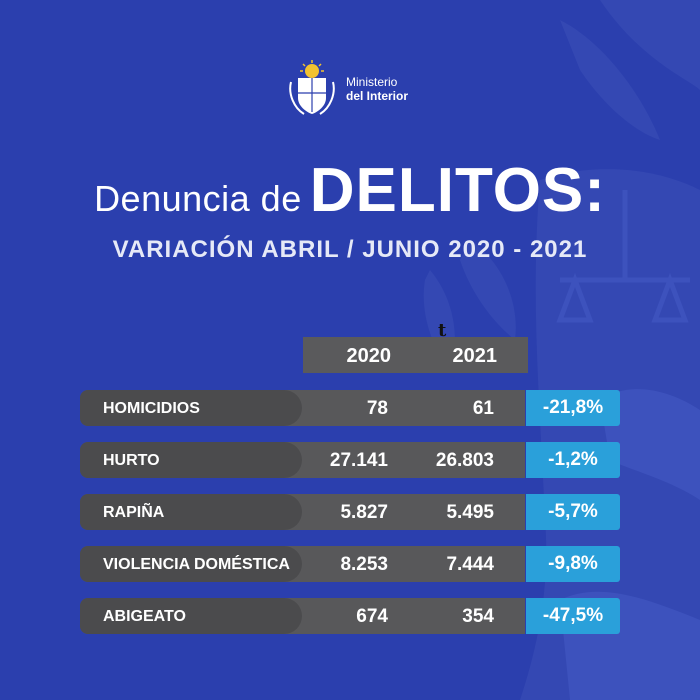 This screenshot has height=700, width=700. Describe the element at coordinates (364, 512) in the screenshot. I see `value-2020: 5.827` at that location.